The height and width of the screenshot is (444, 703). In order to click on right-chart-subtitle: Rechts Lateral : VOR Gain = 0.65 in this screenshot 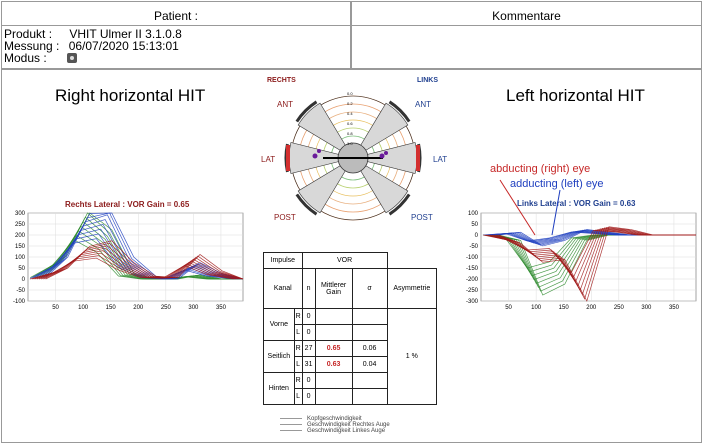, I will do `click(127, 204)`.